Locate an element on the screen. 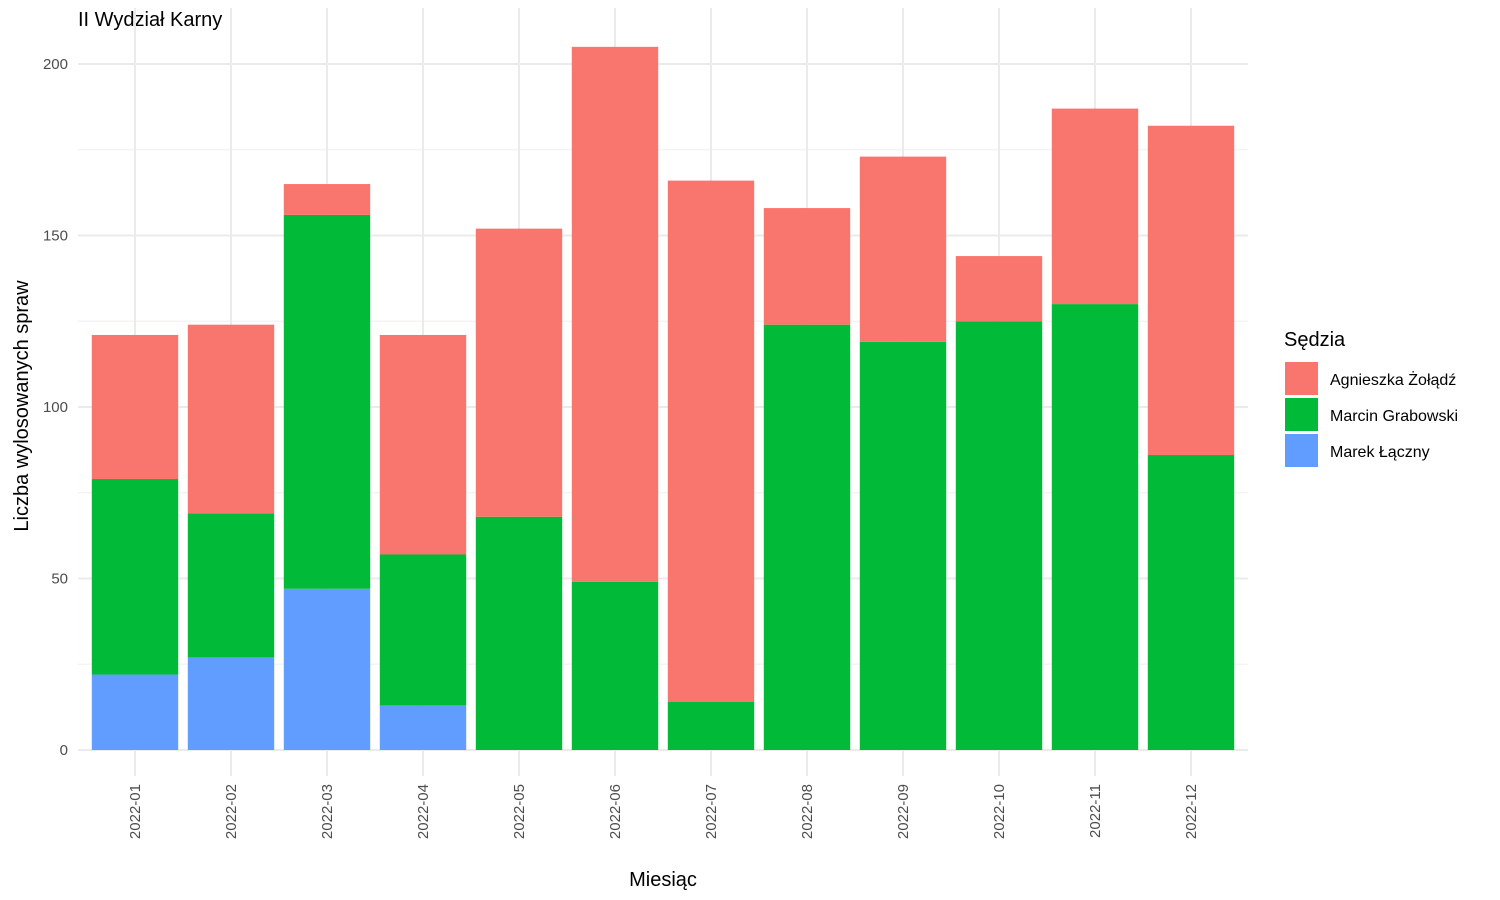 Image resolution: width=1500 pixels, height=900 pixels. x-tick-label: 2022-10 is located at coordinates (999, 811).